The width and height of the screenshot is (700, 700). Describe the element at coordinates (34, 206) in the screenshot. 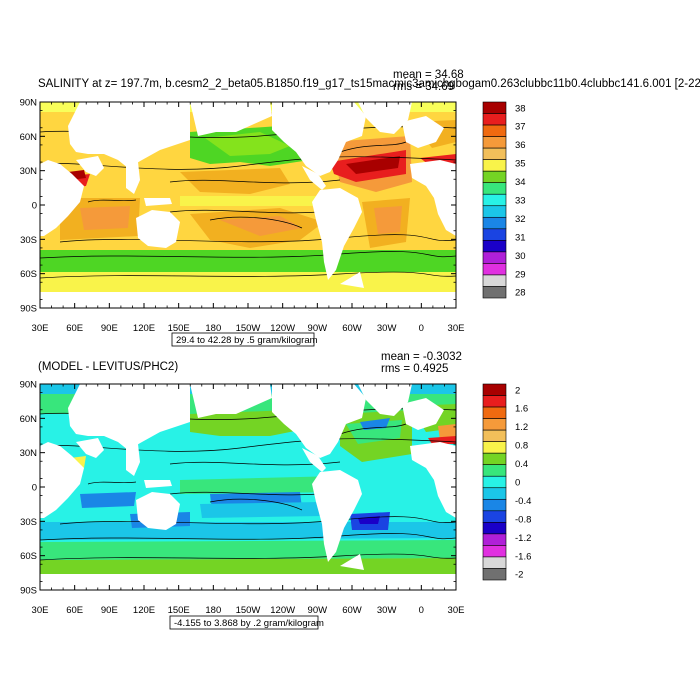

I see `top-lat-label: 0` at that location.